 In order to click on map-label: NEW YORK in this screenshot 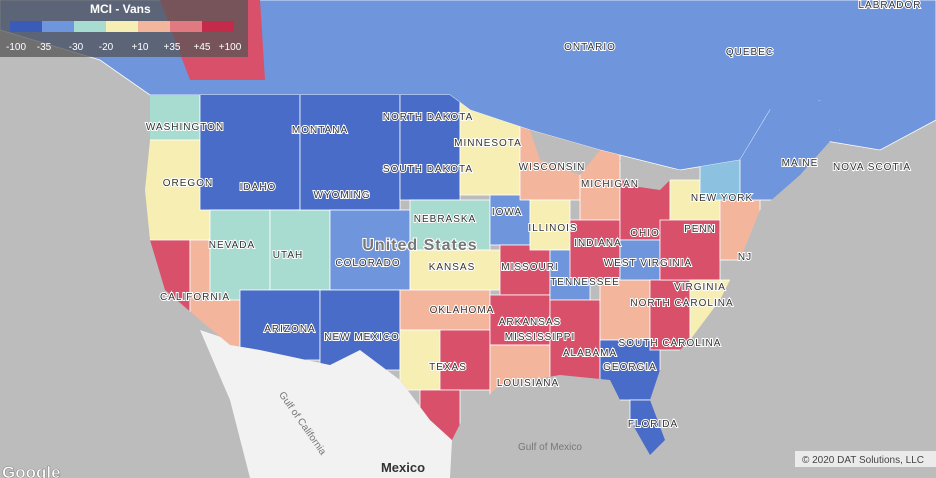, I will do `click(722, 198)`.